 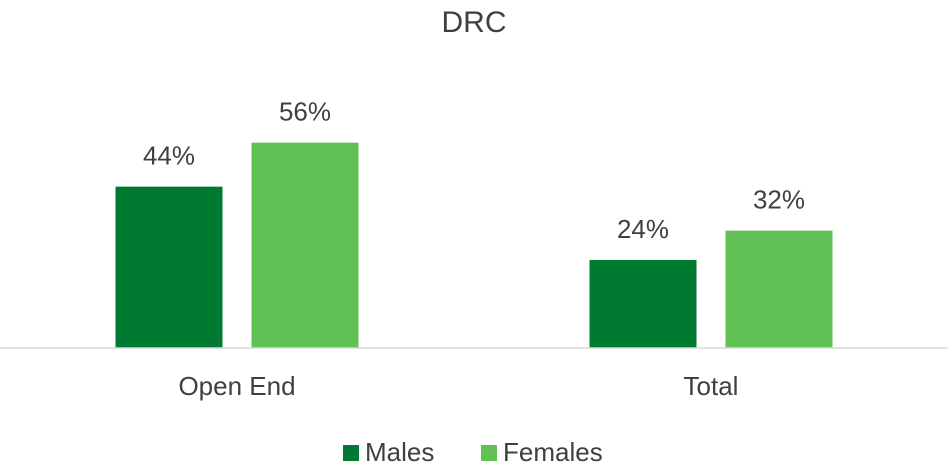 What do you see at coordinates (474, 22) in the screenshot?
I see `chart-title: DRC` at bounding box center [474, 22].